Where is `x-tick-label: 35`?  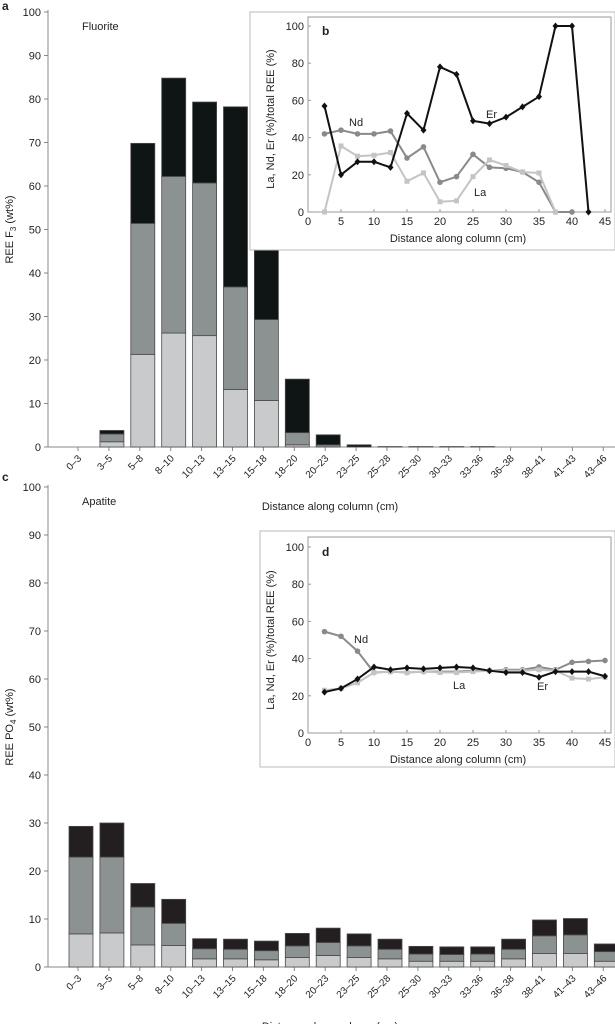 x-tick-label: 35 is located at coordinates (539, 222).